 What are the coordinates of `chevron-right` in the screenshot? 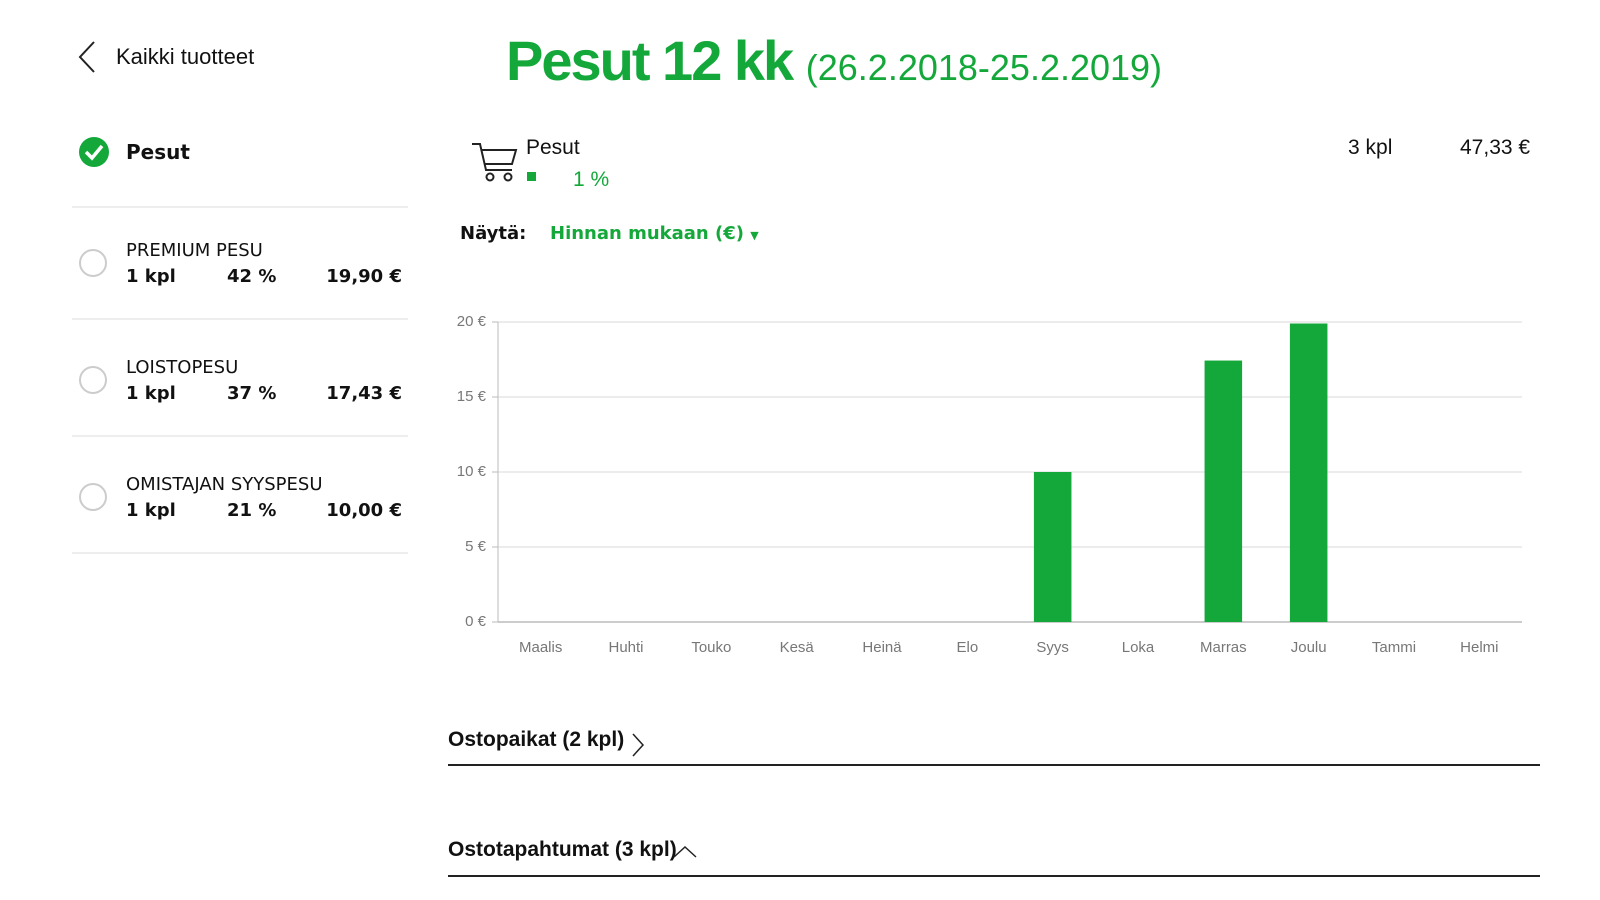 It's located at (638, 745).